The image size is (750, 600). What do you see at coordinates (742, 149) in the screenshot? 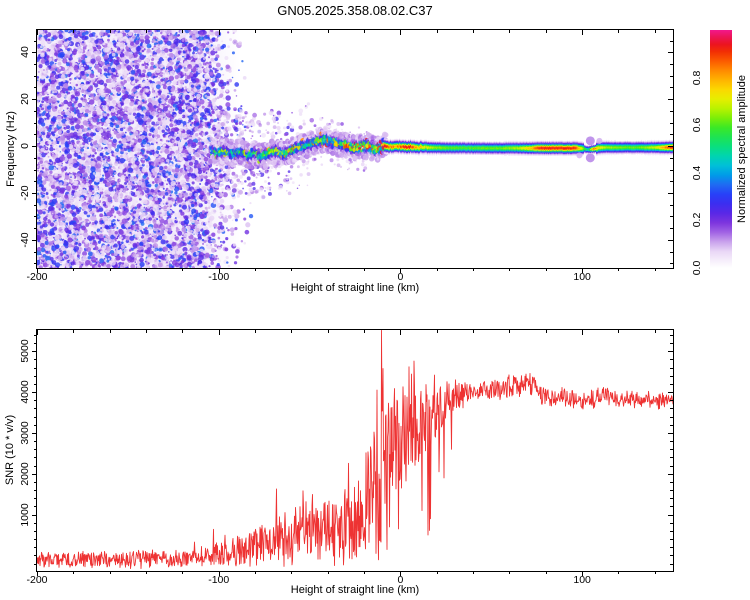
I see `colorbar-label: Normalized spectral amplitude` at bounding box center [742, 149].